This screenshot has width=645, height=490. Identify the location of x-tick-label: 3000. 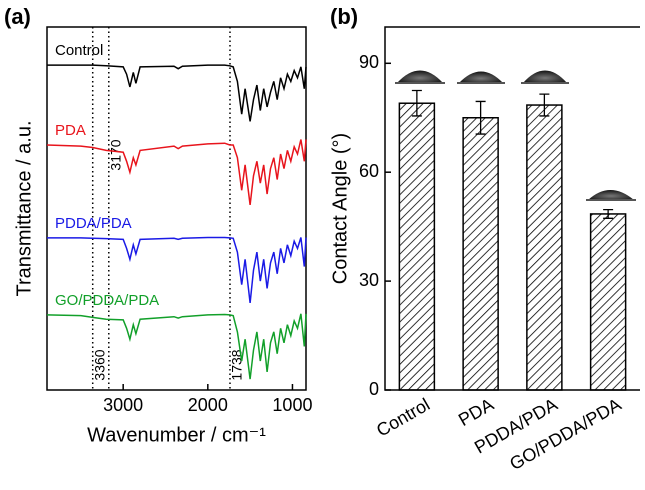
(123, 405).